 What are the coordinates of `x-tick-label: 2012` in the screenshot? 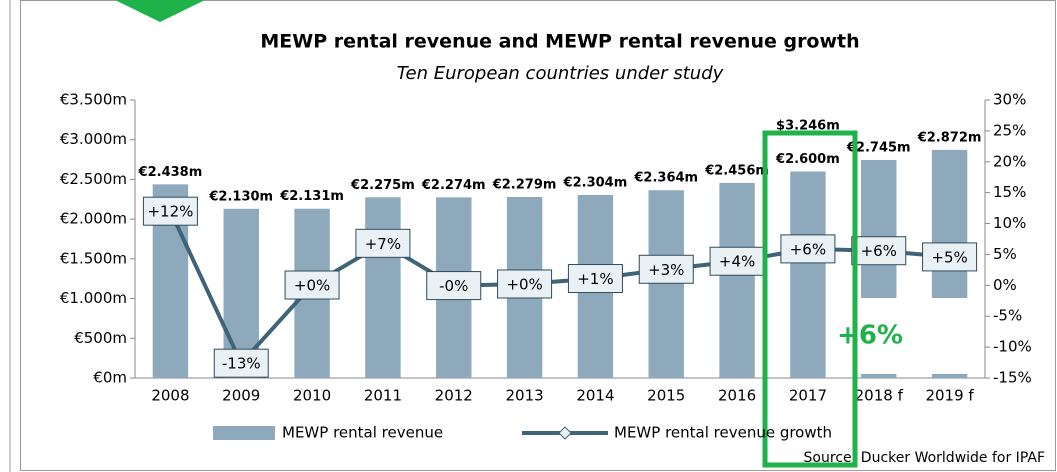 It's located at (454, 396).